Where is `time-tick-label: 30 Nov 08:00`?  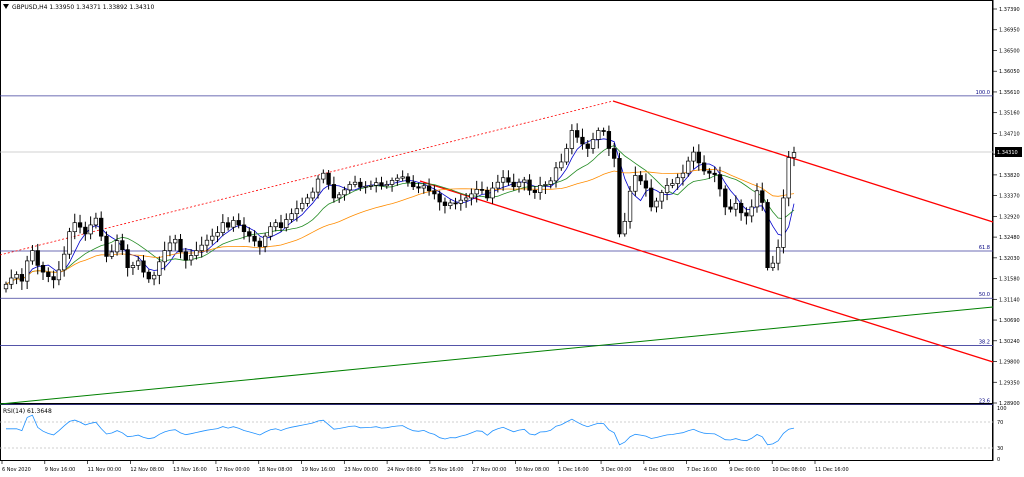
time-tick-label: 30 Nov 08:00 is located at coordinates (532, 470).